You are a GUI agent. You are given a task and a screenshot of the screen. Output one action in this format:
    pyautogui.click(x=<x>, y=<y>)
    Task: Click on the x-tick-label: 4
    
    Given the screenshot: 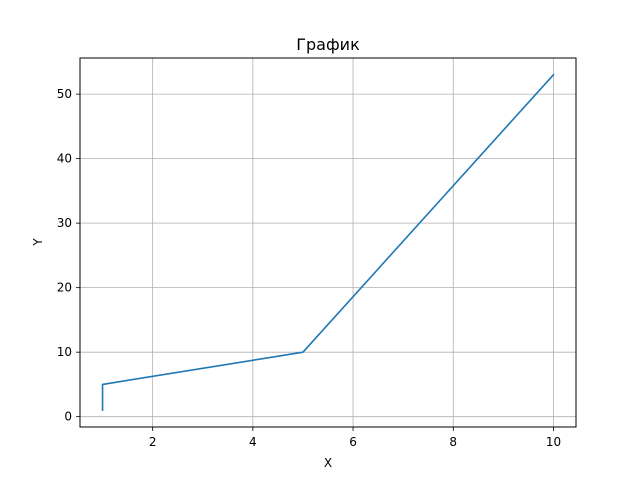 What is the action you would take?
    pyautogui.click(x=253, y=442)
    